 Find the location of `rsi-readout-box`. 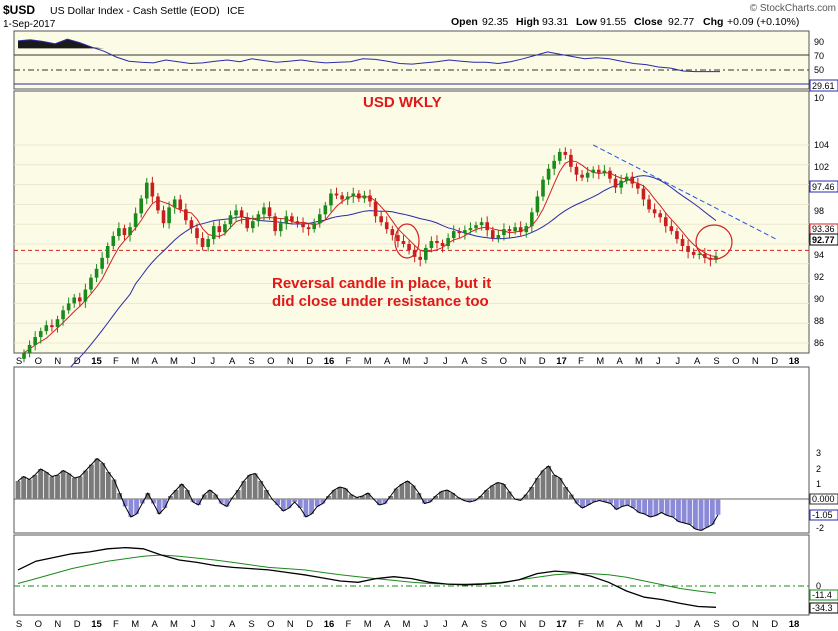

rsi-readout-box is located at coordinates (823, 85).